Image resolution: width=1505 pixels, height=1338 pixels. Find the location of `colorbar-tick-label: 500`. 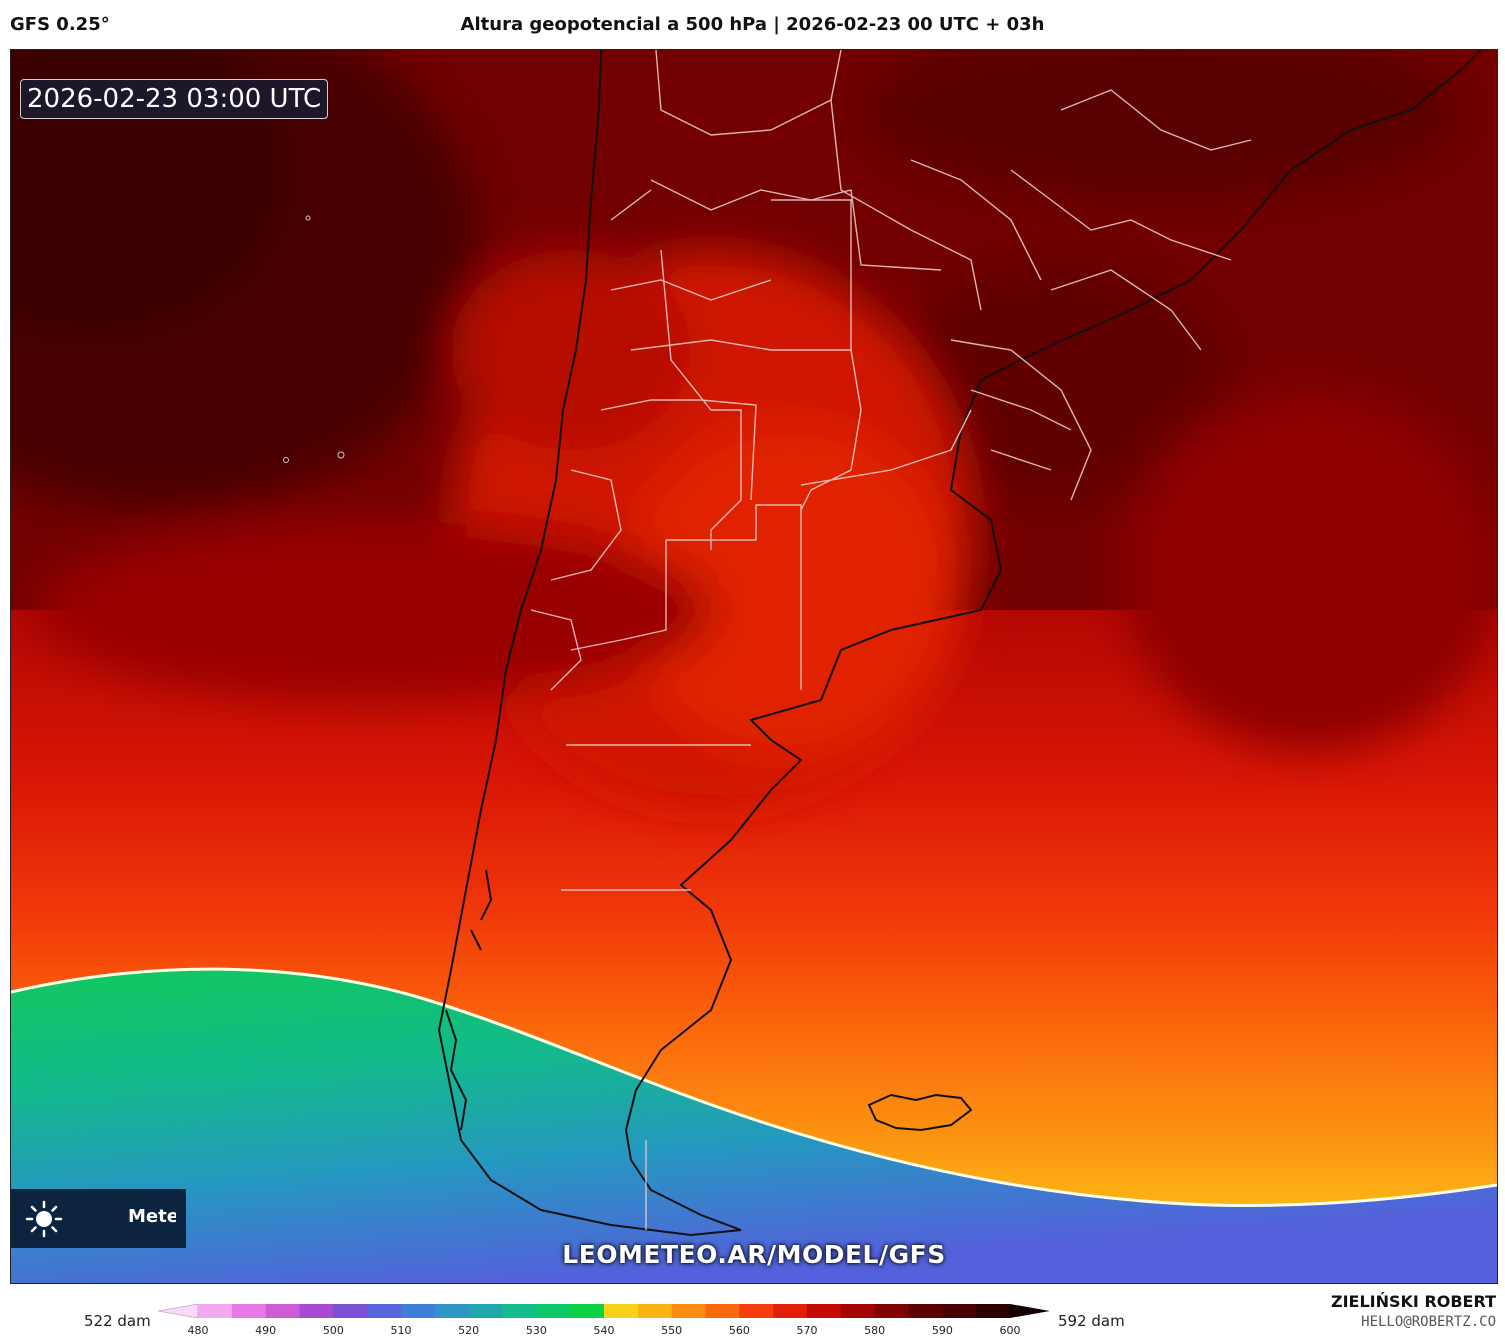

colorbar-tick-label: 500 is located at coordinates (333, 1330).